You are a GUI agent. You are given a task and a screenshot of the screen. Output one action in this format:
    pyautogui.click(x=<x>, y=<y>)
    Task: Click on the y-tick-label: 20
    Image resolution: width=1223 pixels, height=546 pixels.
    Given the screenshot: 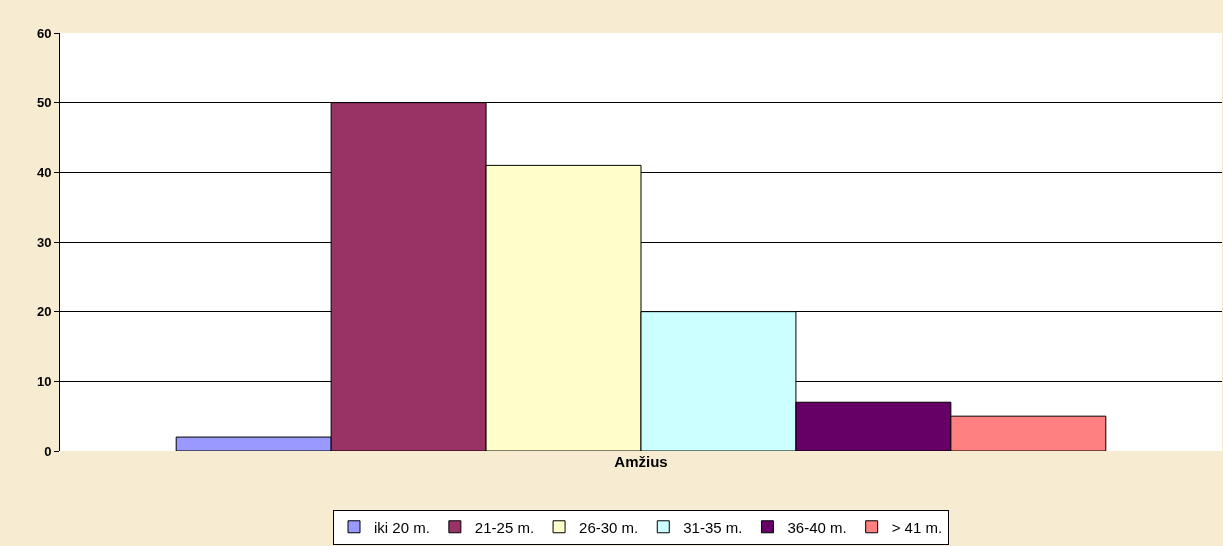 What is the action you would take?
    pyautogui.click(x=44, y=312)
    